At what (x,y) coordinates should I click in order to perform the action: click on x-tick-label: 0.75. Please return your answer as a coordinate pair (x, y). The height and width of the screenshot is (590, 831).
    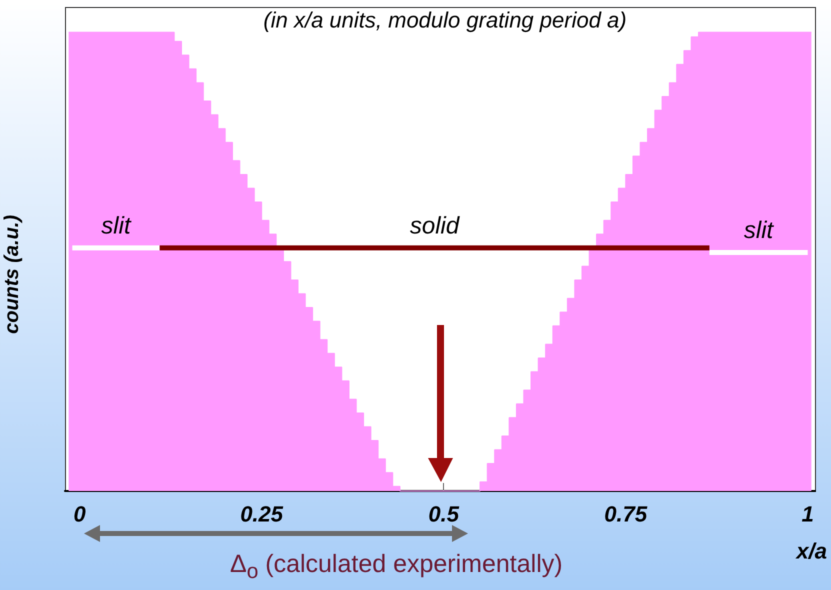
    Looking at the image, I should click on (626, 514).